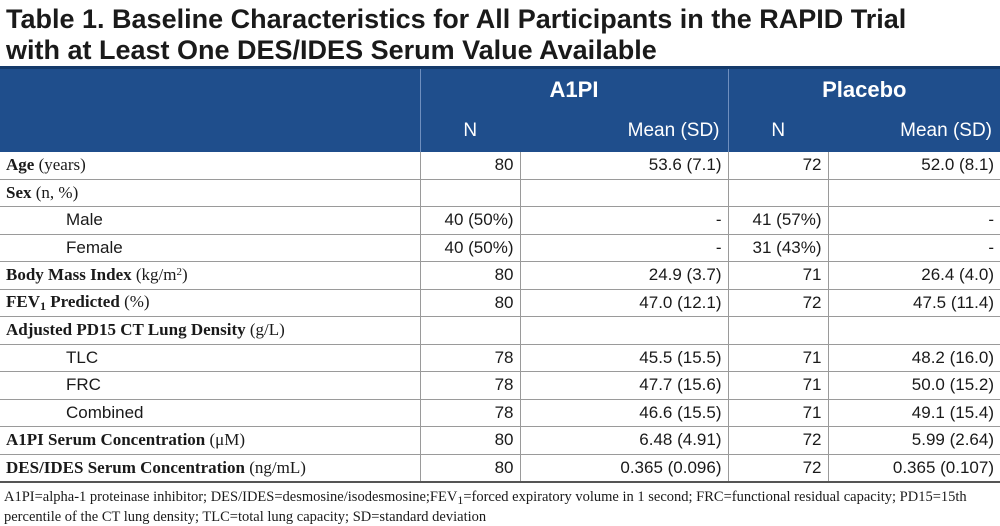 The image size is (1000, 526). Describe the element at coordinates (624, 413) in the screenshot. I see `cell-a1pi-mean: 46.6 (15.5)` at that location.